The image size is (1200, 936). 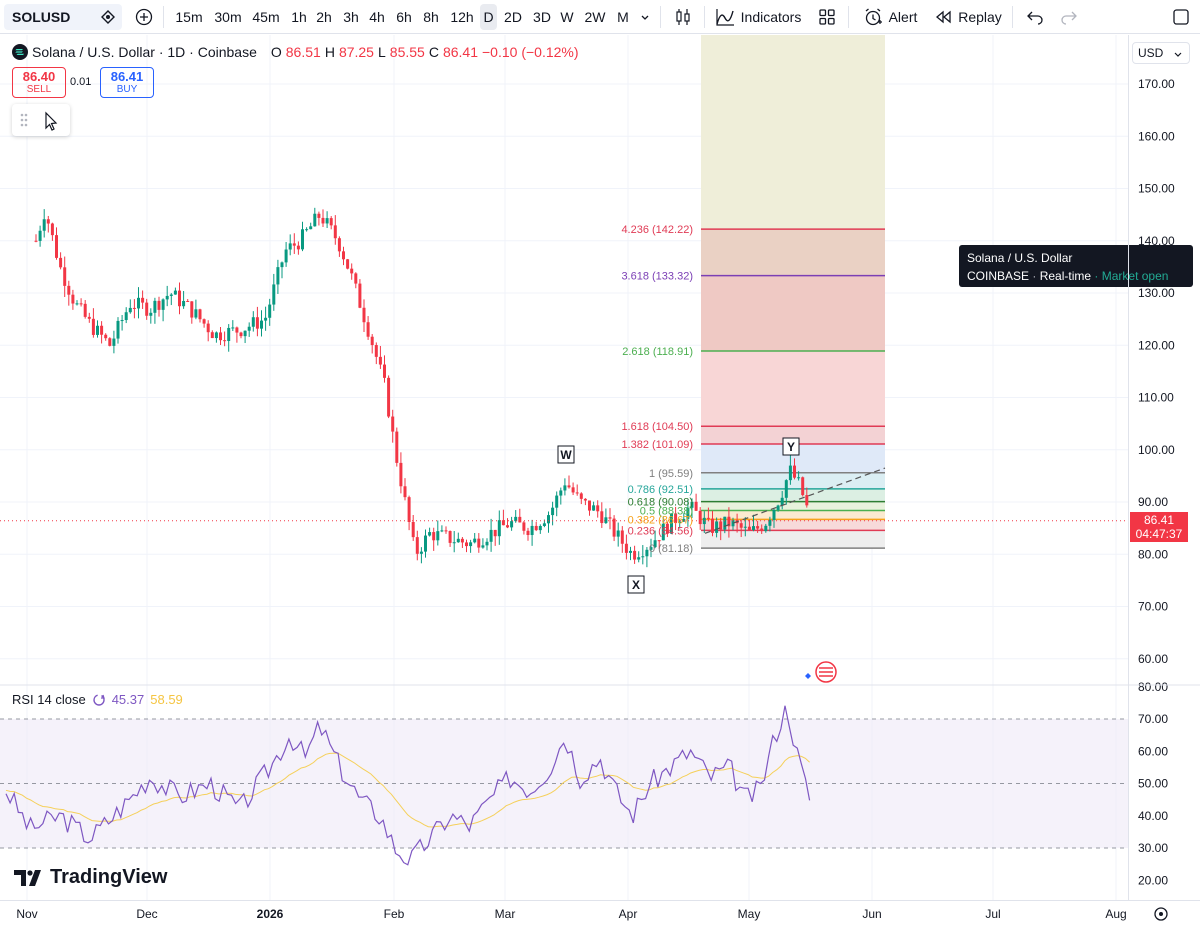 What do you see at coordinates (381, 52) in the screenshot?
I see `low-label: L` at bounding box center [381, 52].